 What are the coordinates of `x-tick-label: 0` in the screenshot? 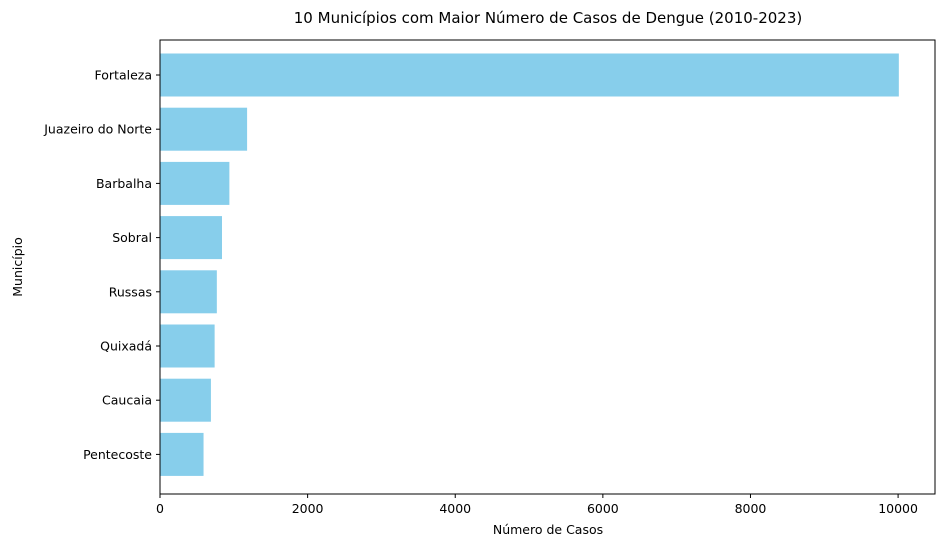 It's located at (160, 508).